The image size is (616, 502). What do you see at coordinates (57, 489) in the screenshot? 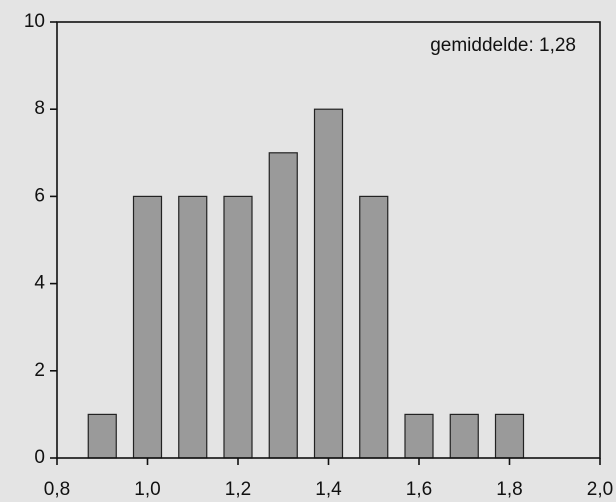
I see `x-tick-label: 0,8` at bounding box center [57, 489].